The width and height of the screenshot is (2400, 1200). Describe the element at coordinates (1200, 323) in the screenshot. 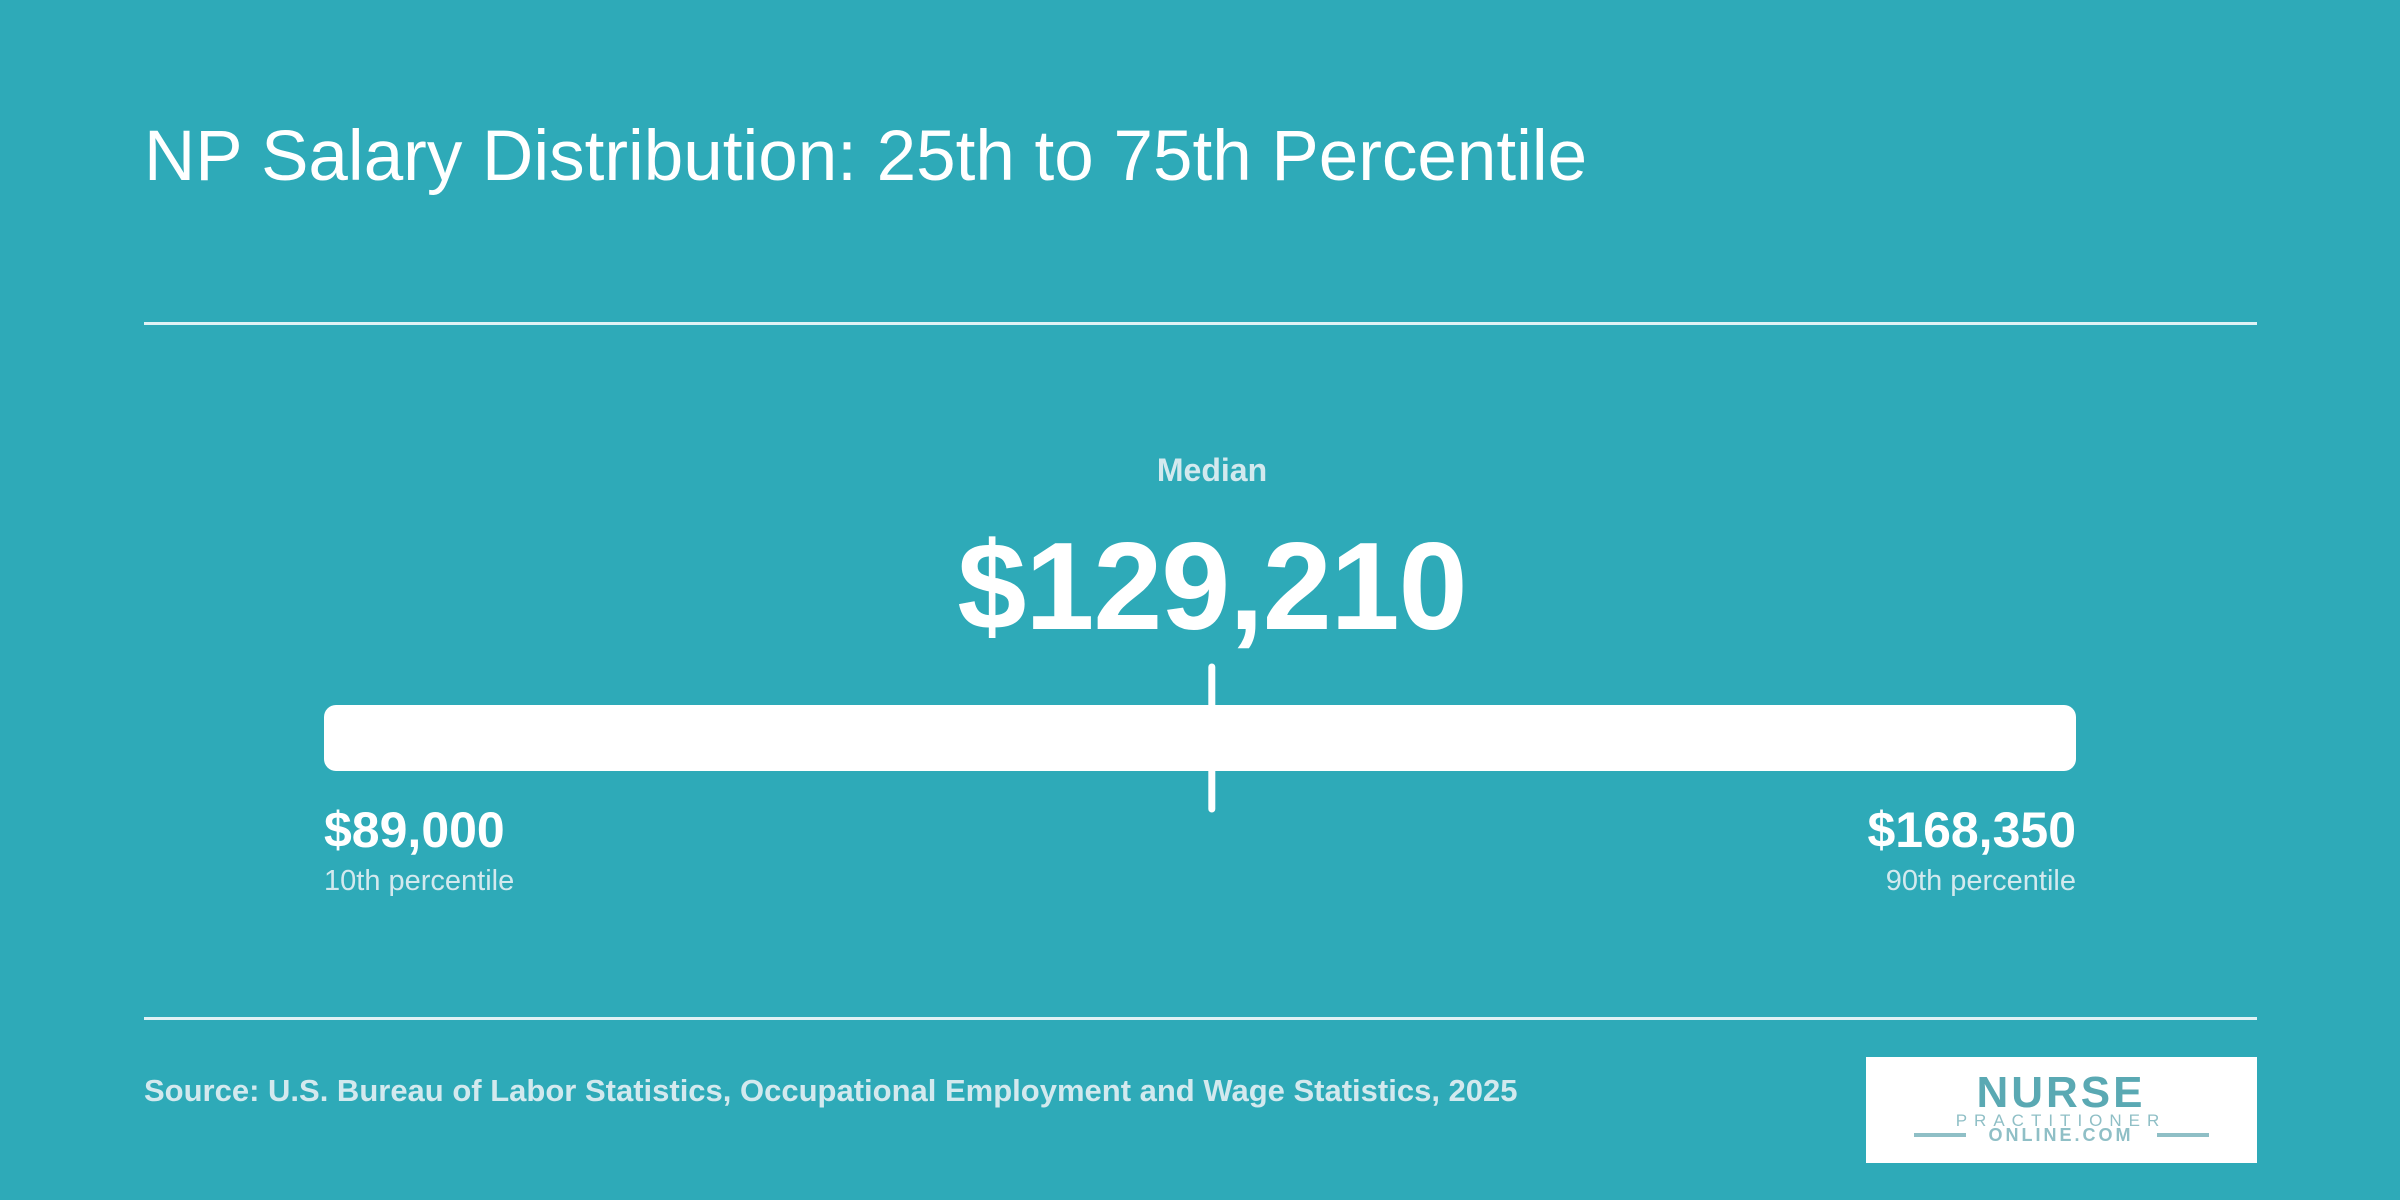

I see `top-divider` at that location.